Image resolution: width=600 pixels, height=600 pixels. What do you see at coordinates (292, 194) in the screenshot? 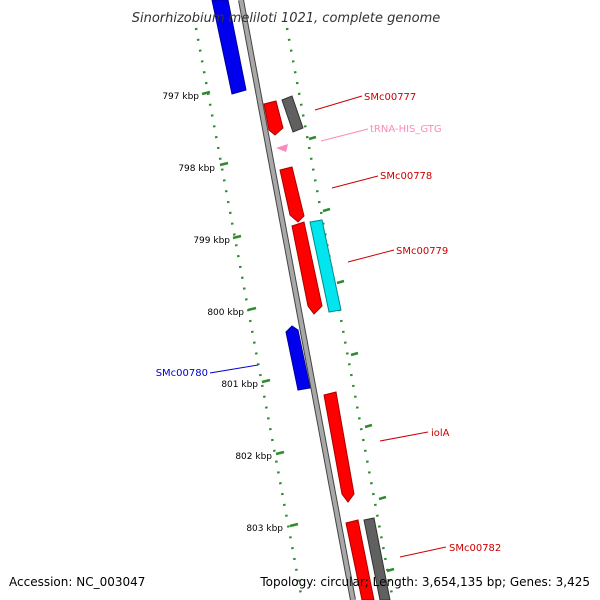
I see `gene-SMc00778` at bounding box center [292, 194].